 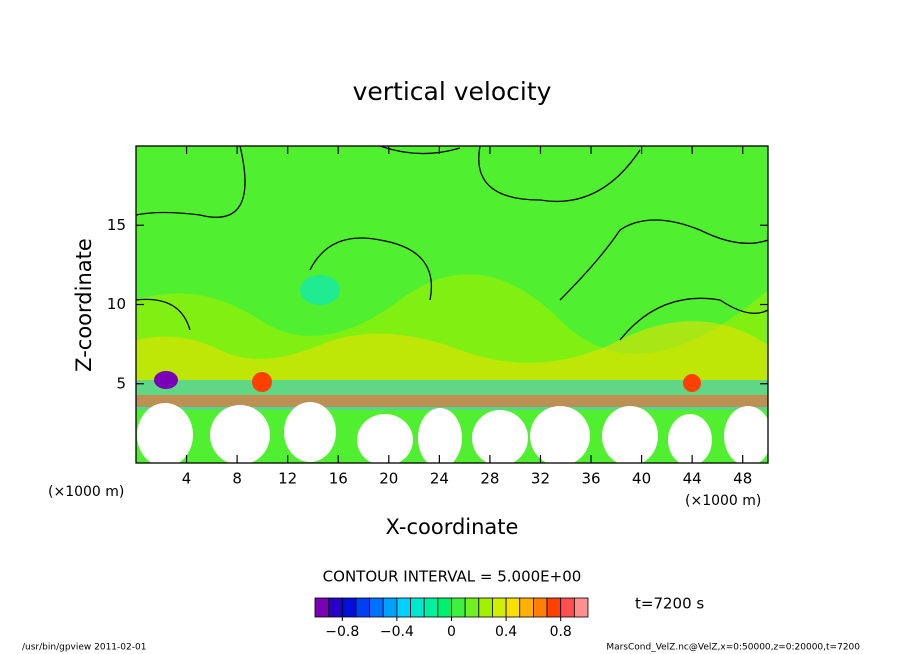 I want to click on x-tick-label: 12, so click(x=287, y=479).